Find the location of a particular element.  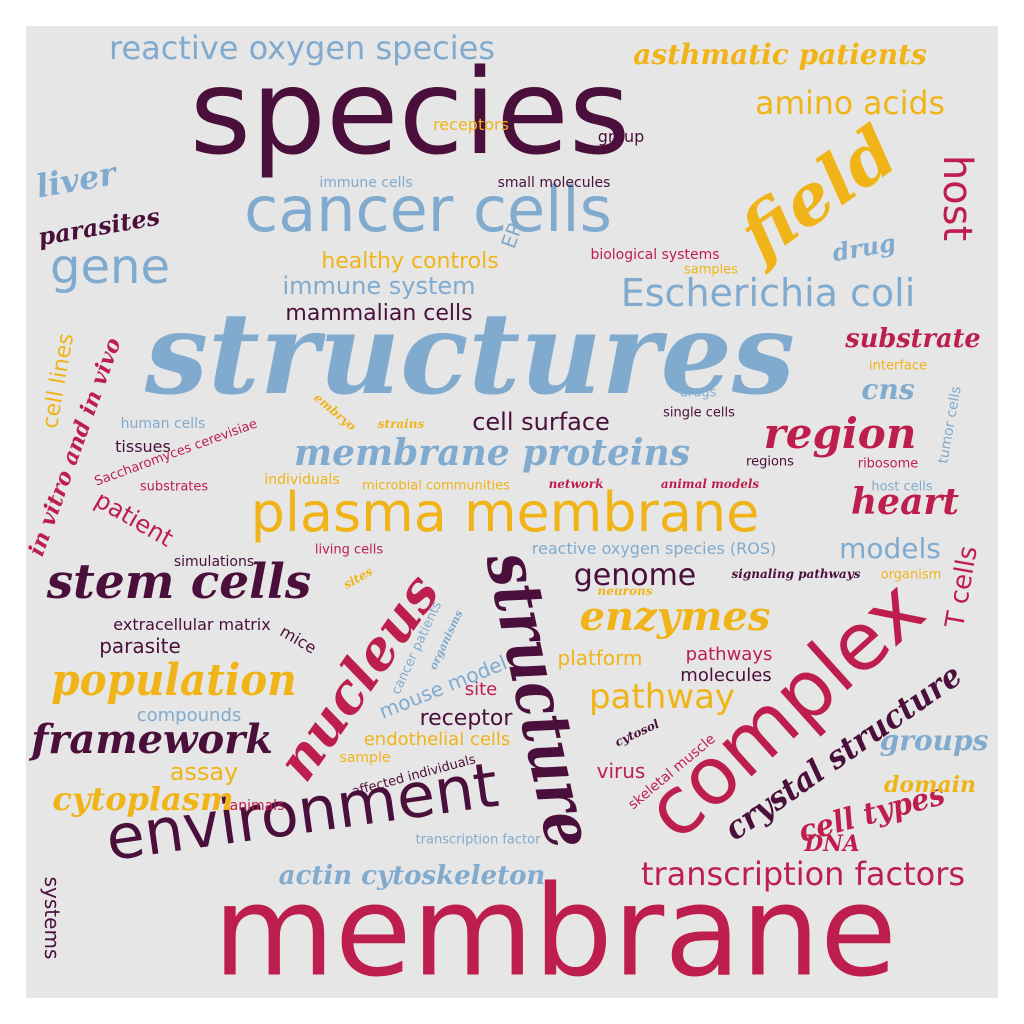

word-species: species is located at coordinates (410, 112).